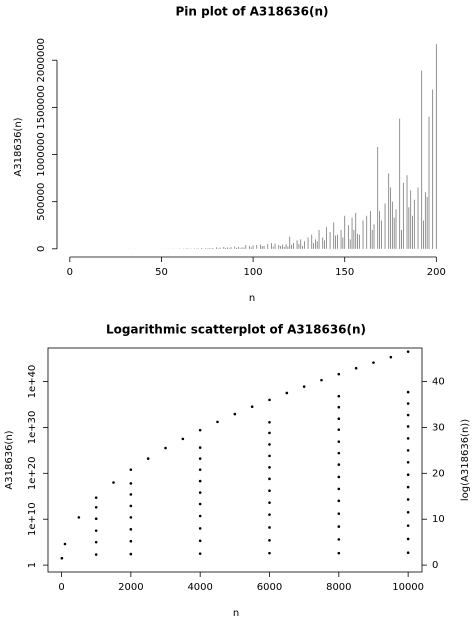 The image size is (474, 632). I want to click on y2-tick-label: 10, so click(438, 519).